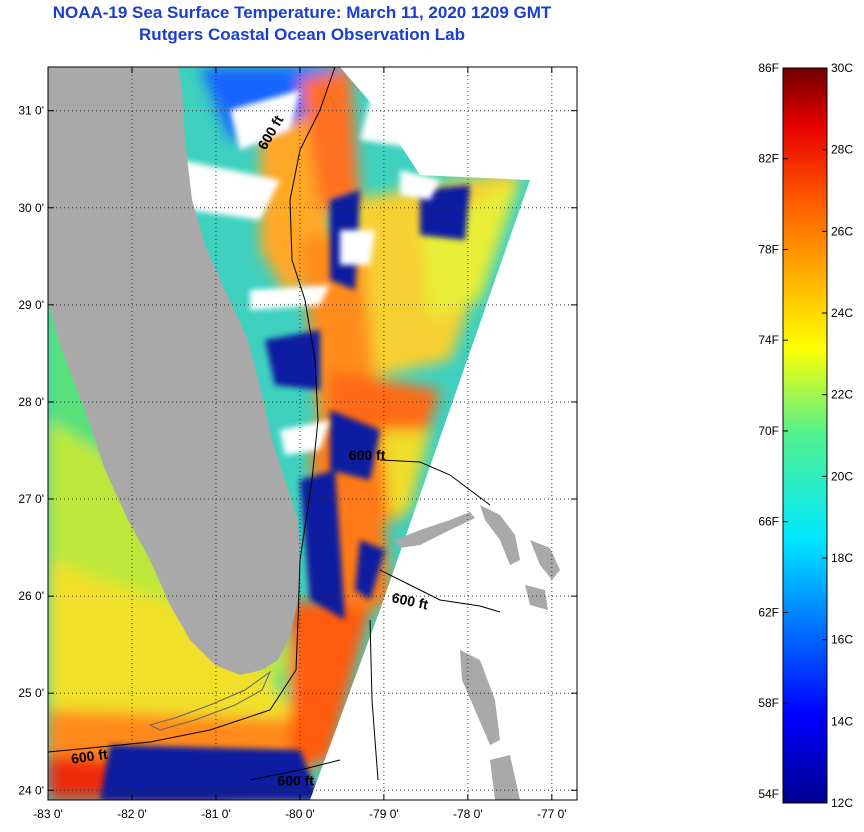  Describe the element at coordinates (768, 612) in the screenshot. I see `colorbar-label-f: 62F` at that location.